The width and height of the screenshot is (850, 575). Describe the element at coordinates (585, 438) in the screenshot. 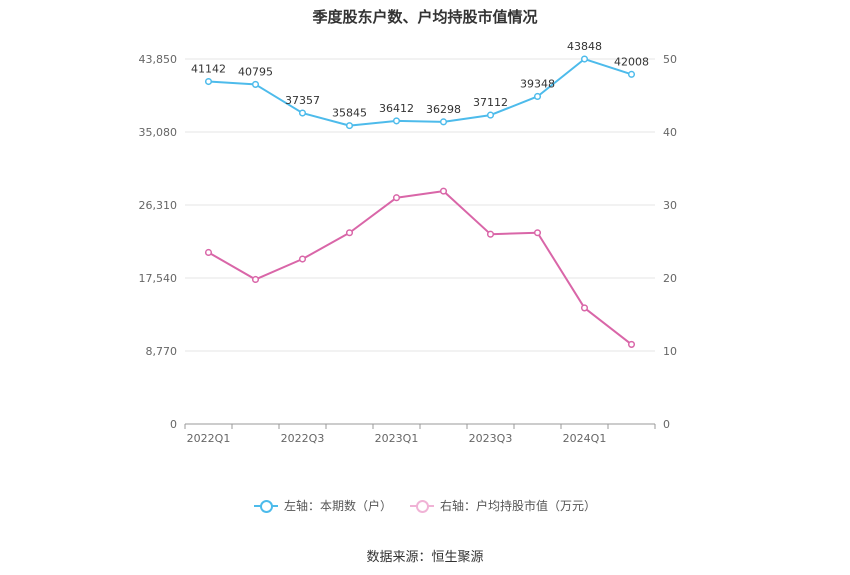

I see `x-axis-tick-label: 2024Q1` at that location.